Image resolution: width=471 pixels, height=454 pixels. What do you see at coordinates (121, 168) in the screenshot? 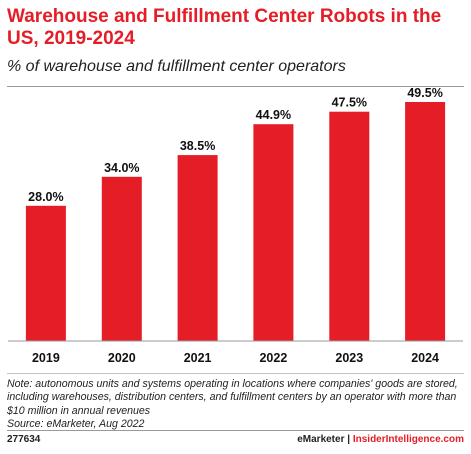
I see `data-label-2020: 34.0%` at bounding box center [121, 168].